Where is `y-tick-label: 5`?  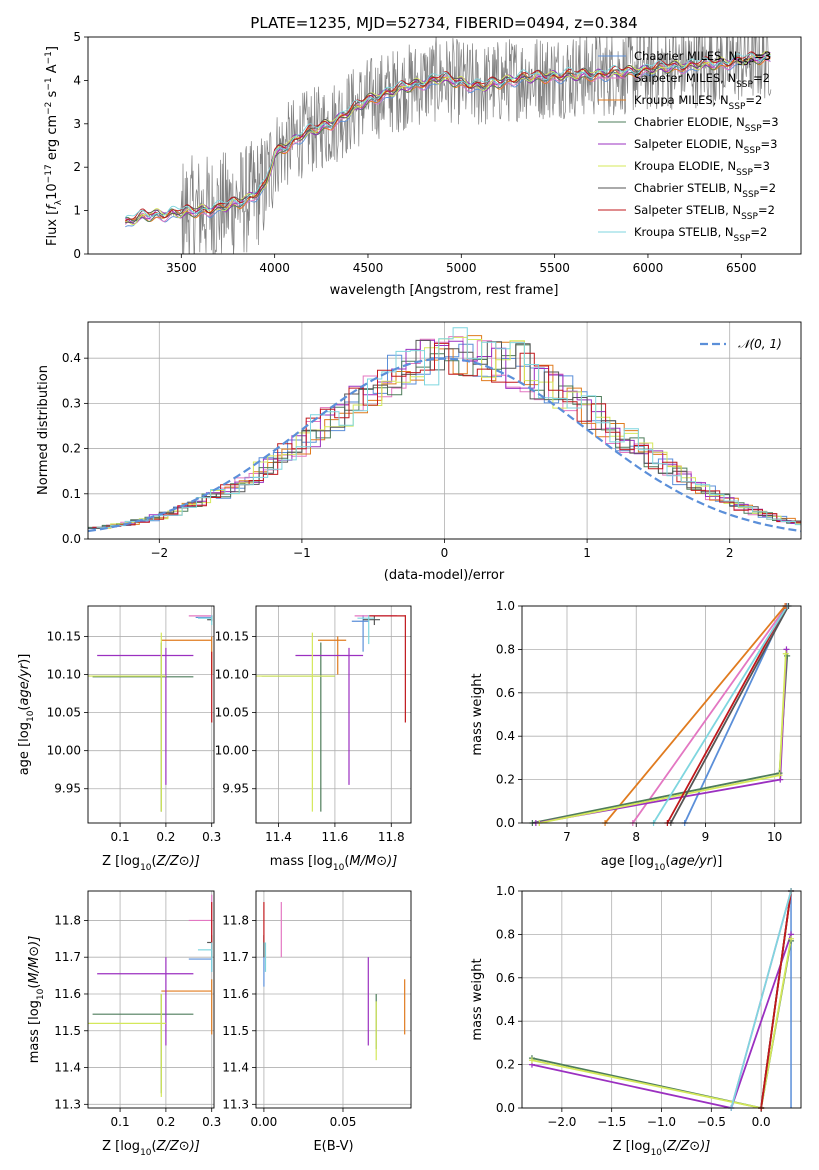
y-tick-label: 5 is located at coordinates (77, 37).